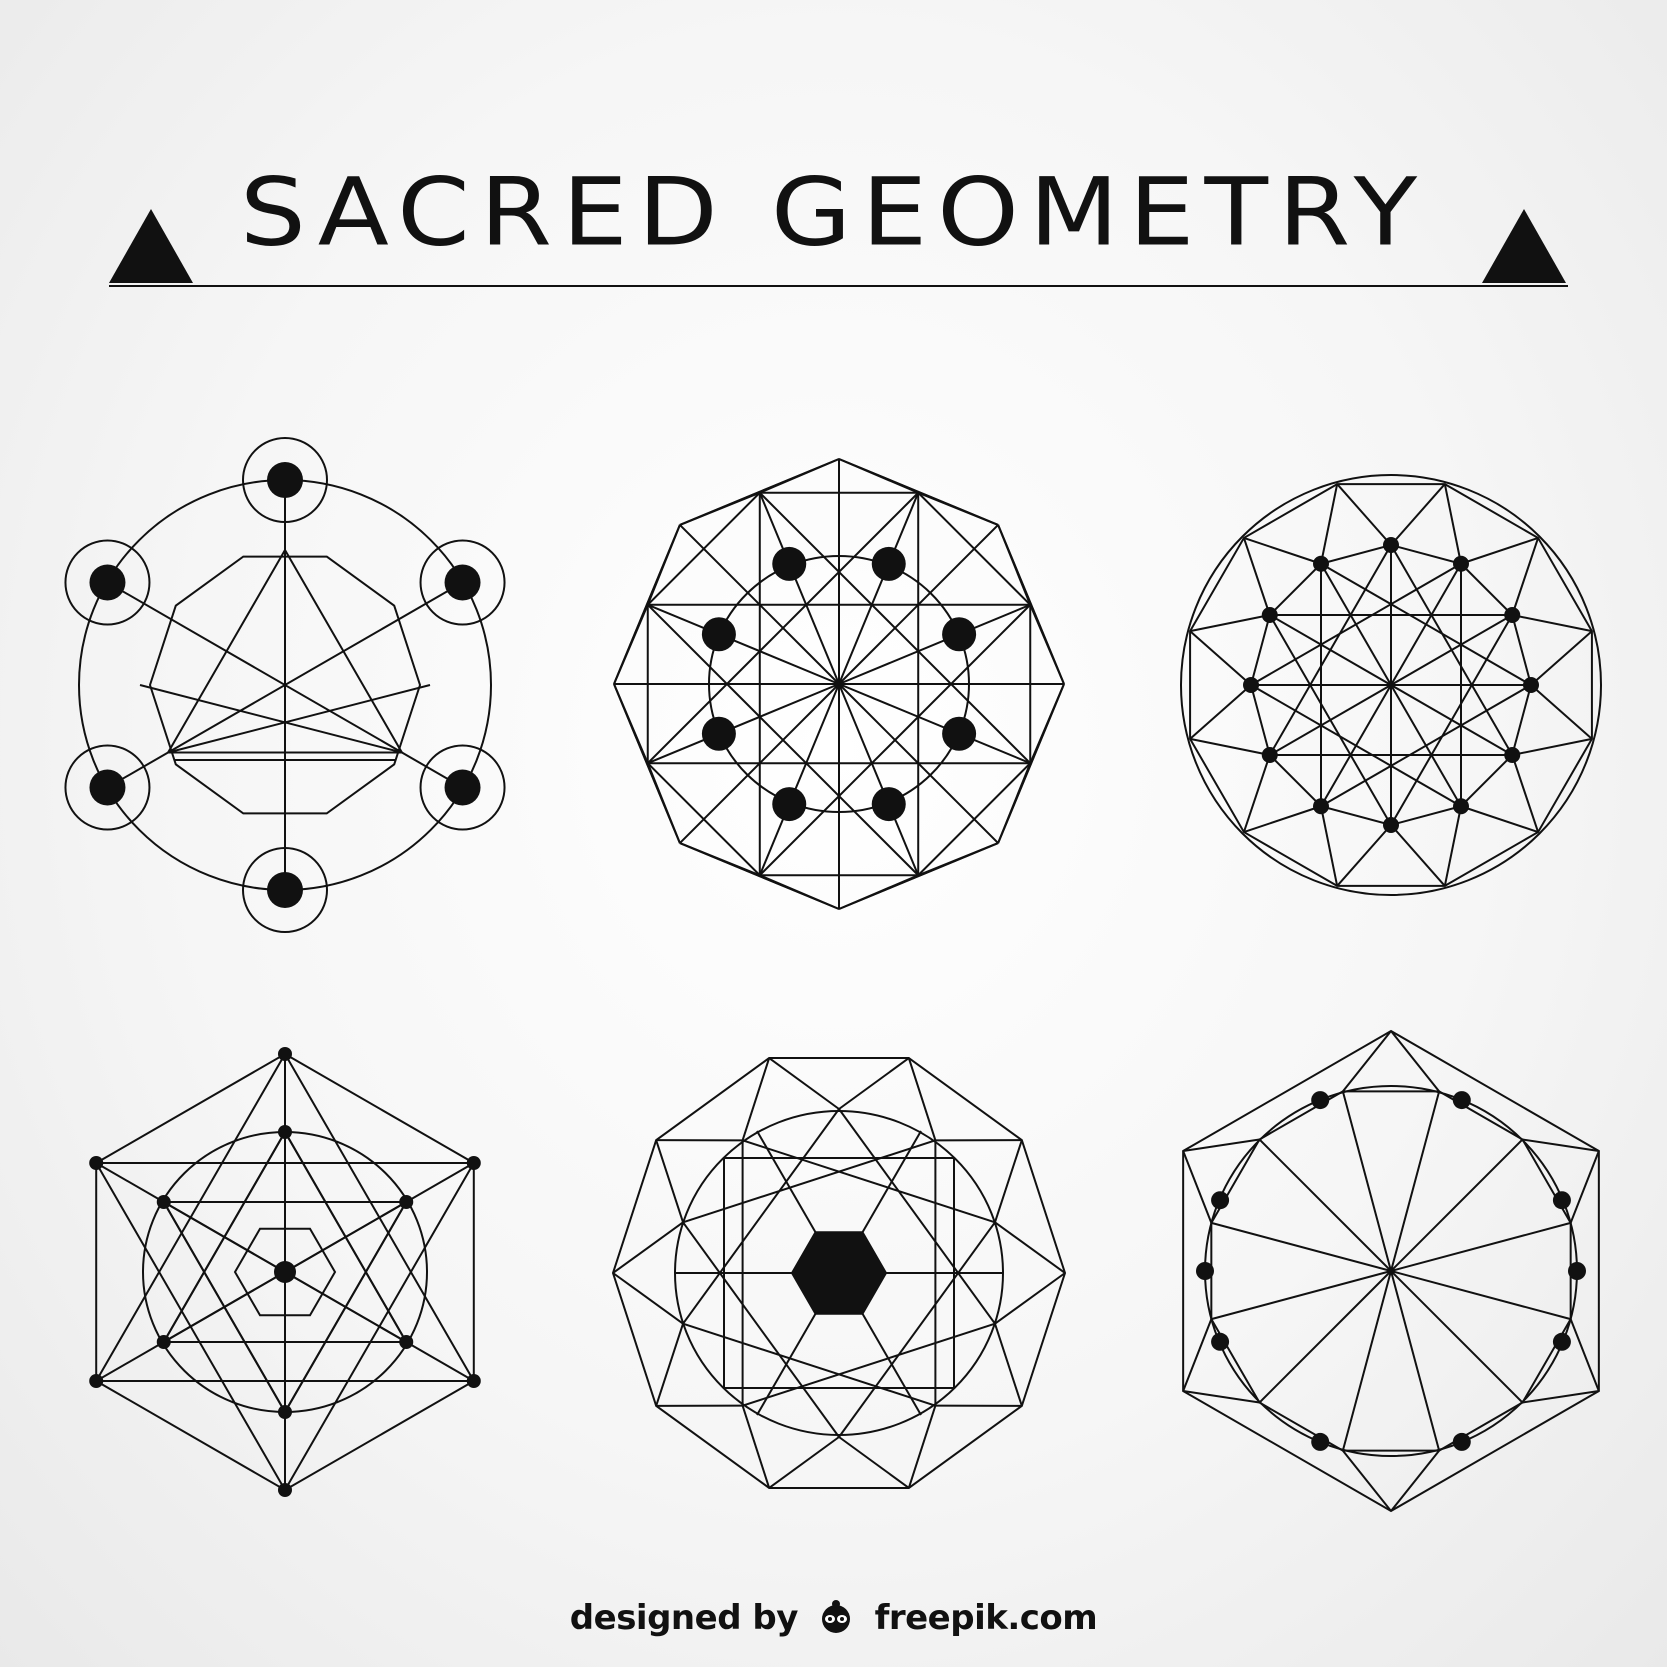  I want to click on emblem-octagon-star, so click(839, 684).